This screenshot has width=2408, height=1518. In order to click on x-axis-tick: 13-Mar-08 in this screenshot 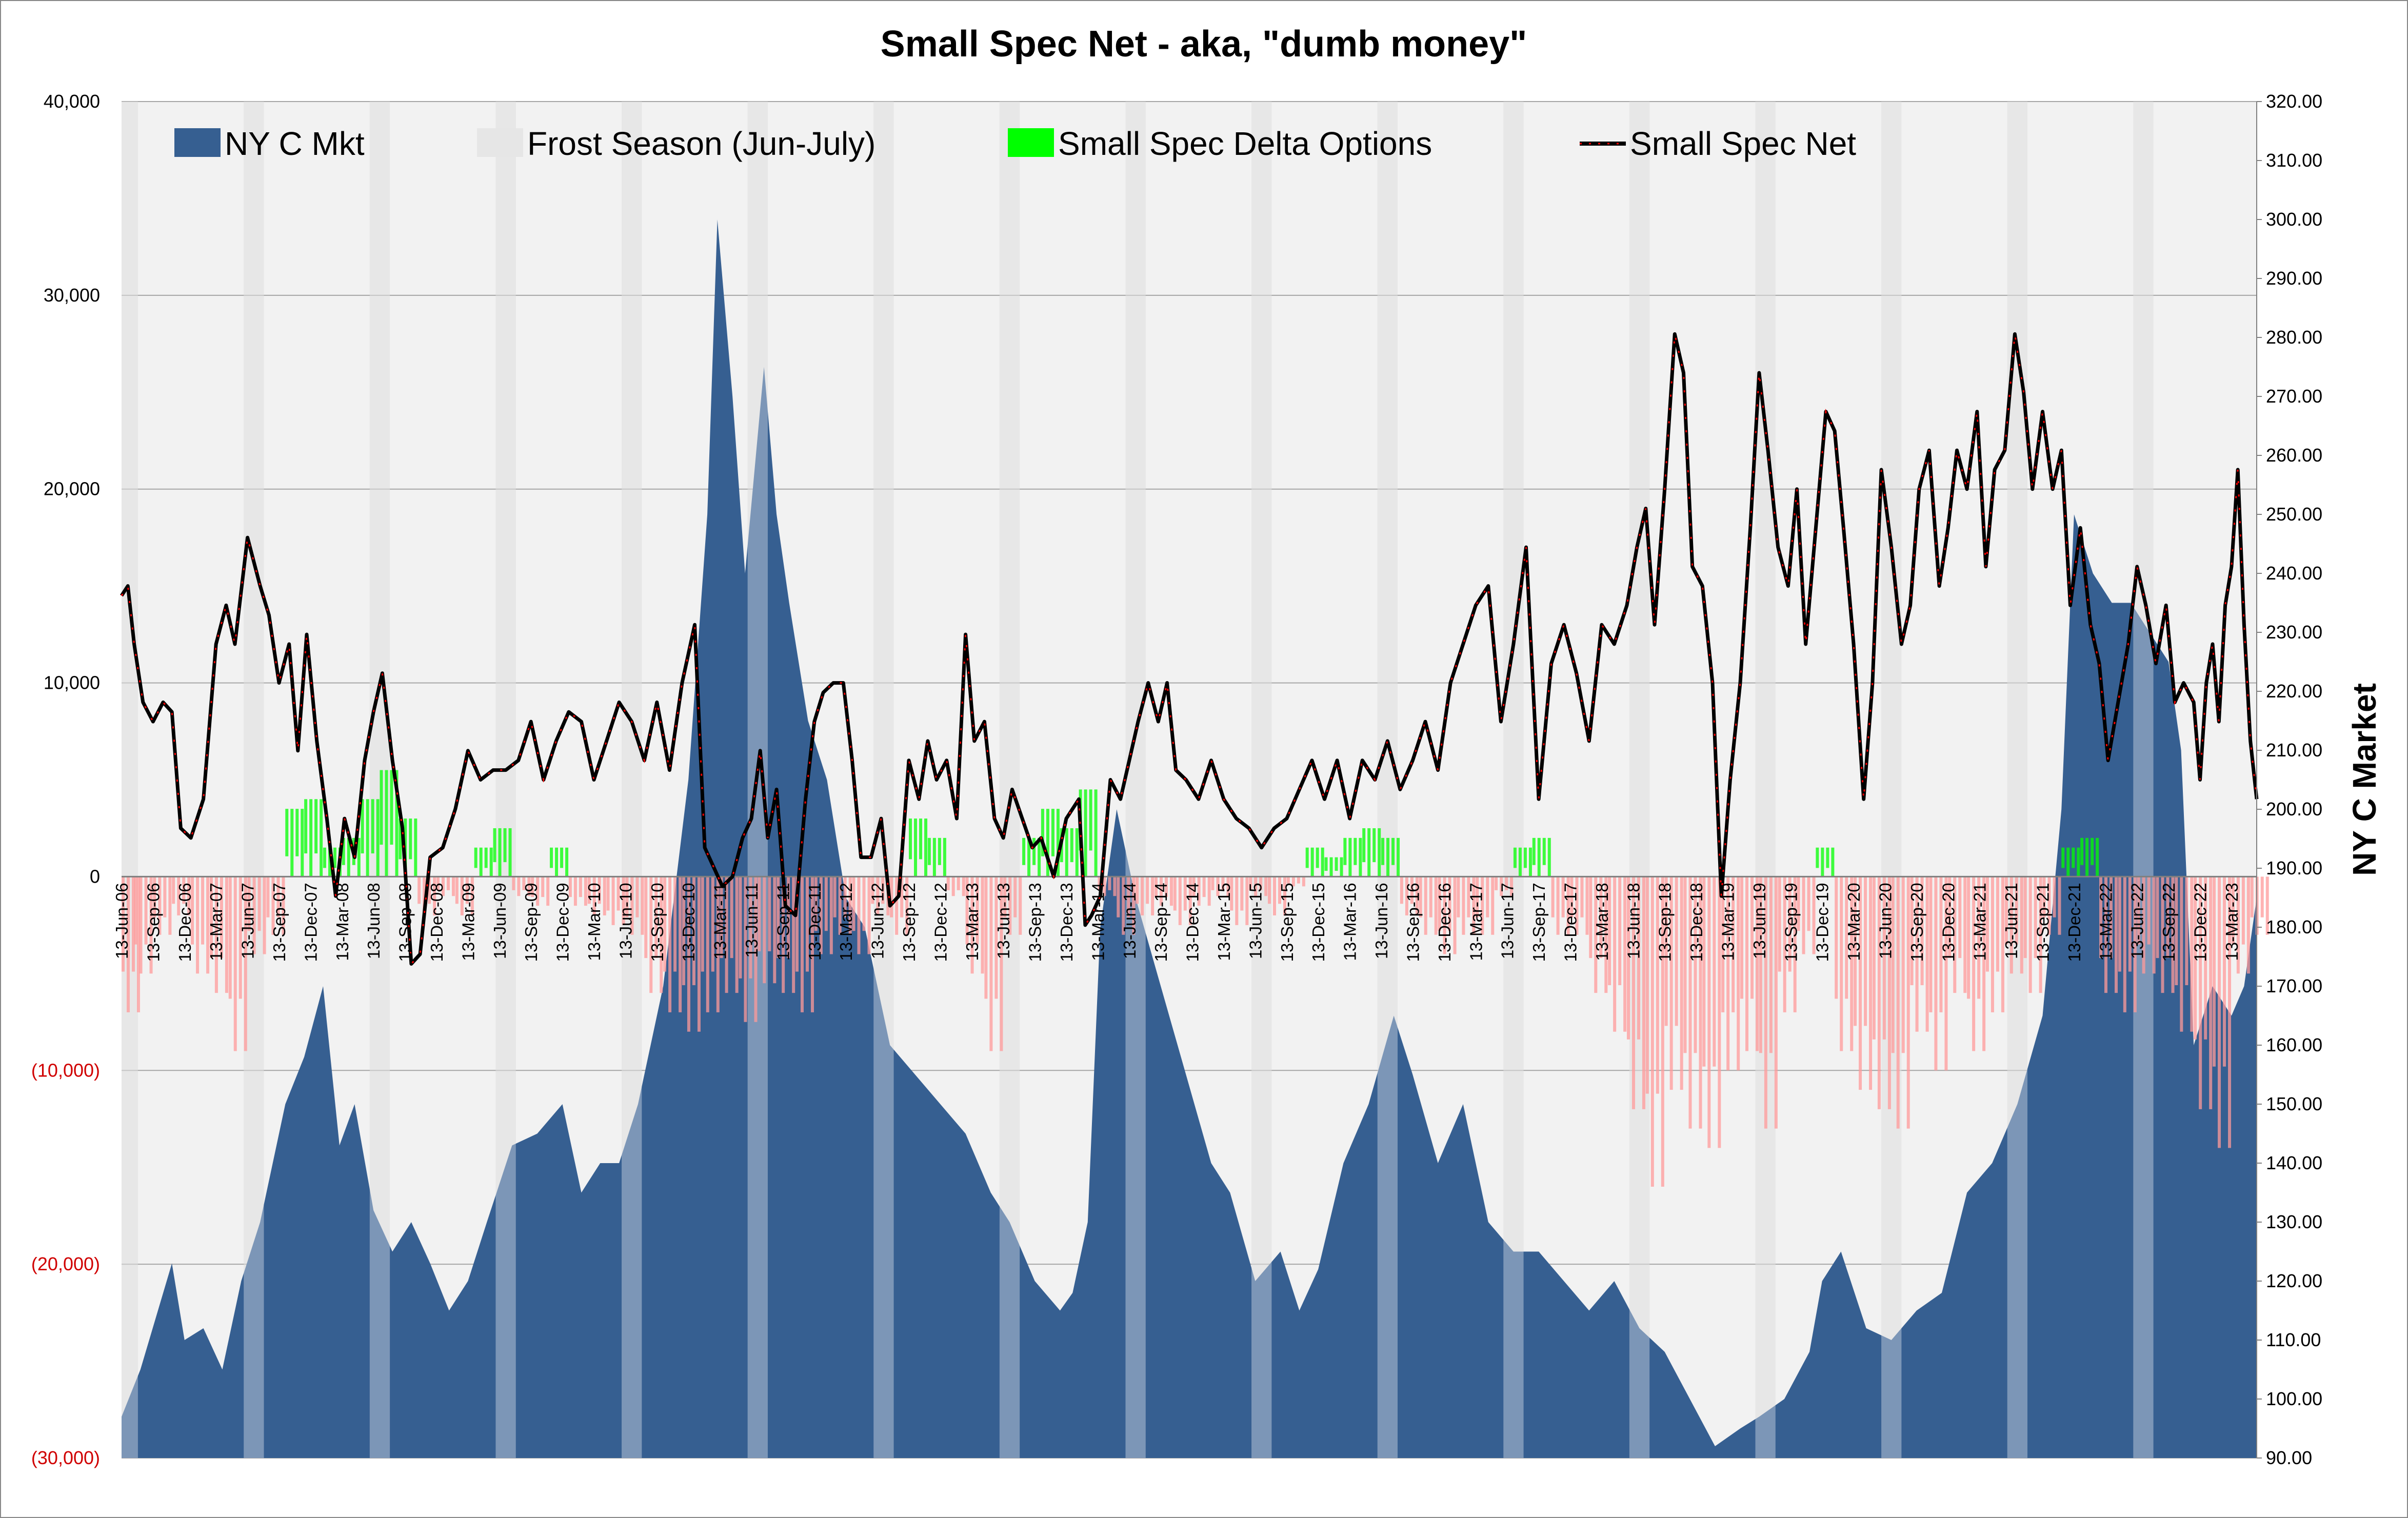, I will do `click(342, 922)`.